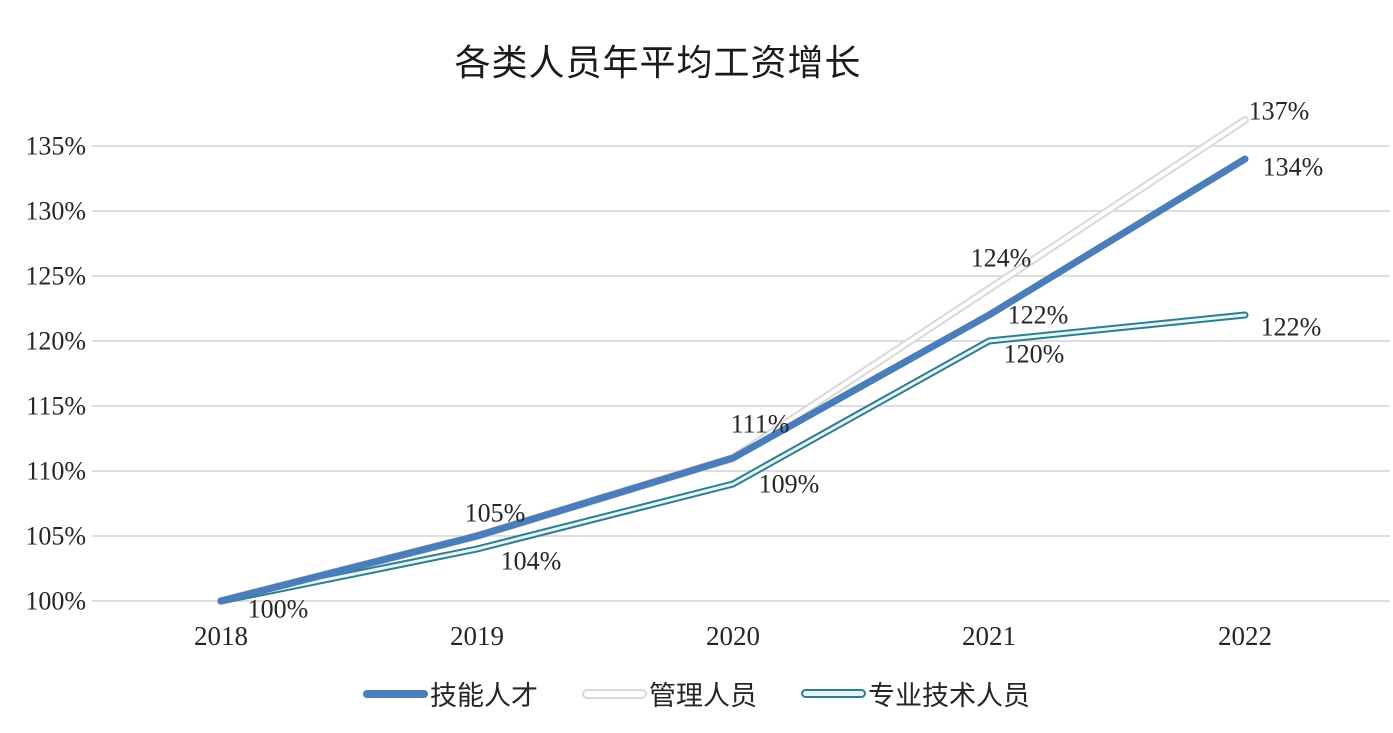 This screenshot has height=733, width=1393. What do you see at coordinates (1291, 327) in the screenshot?
I see `data-label-professional-technical: 122%` at bounding box center [1291, 327].